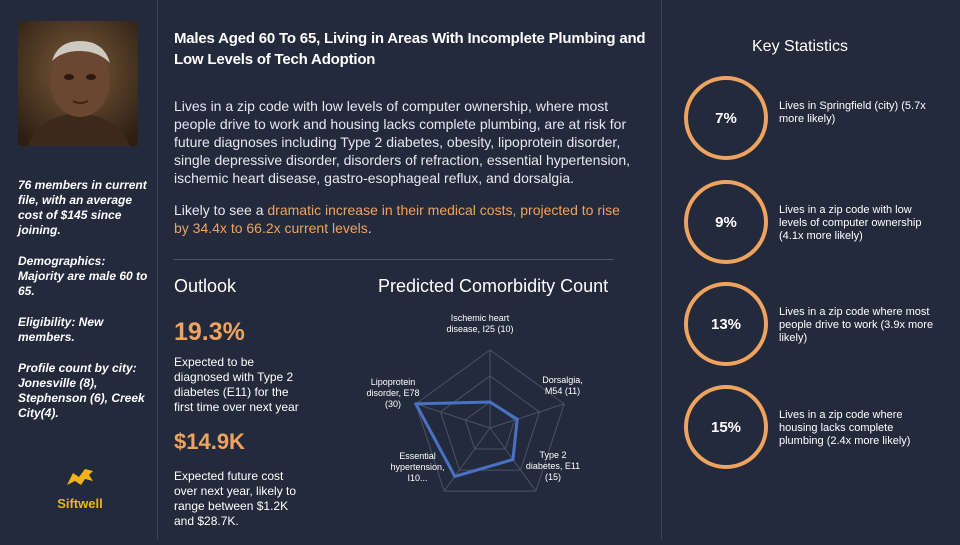 This screenshot has width=960, height=545. Describe the element at coordinates (80, 477) in the screenshot. I see `horse-icon` at that location.